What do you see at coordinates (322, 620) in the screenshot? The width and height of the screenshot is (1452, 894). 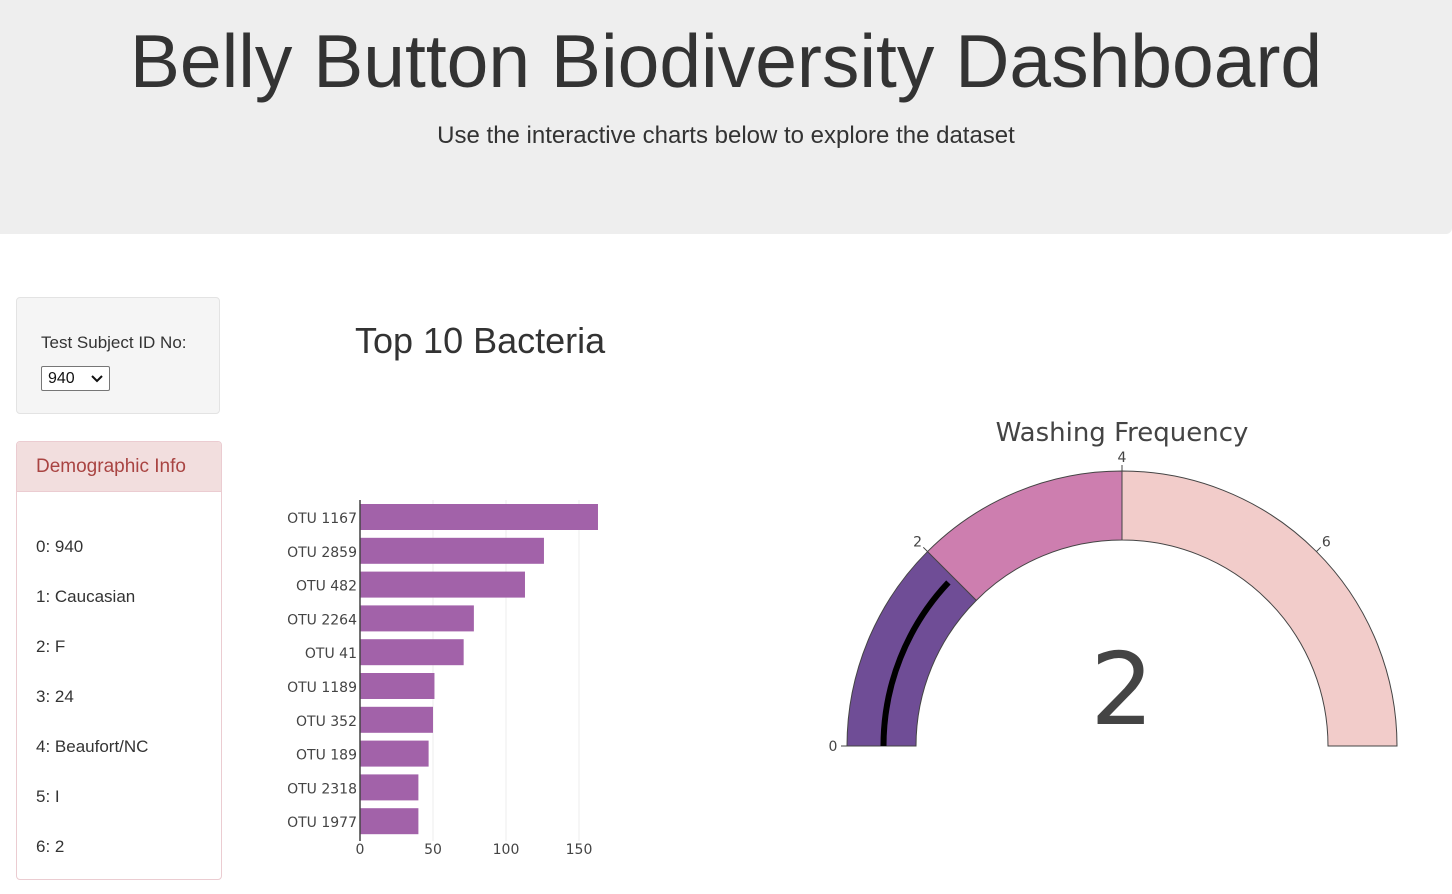 I see `y-tick-label: OTU 2264` at bounding box center [322, 620].